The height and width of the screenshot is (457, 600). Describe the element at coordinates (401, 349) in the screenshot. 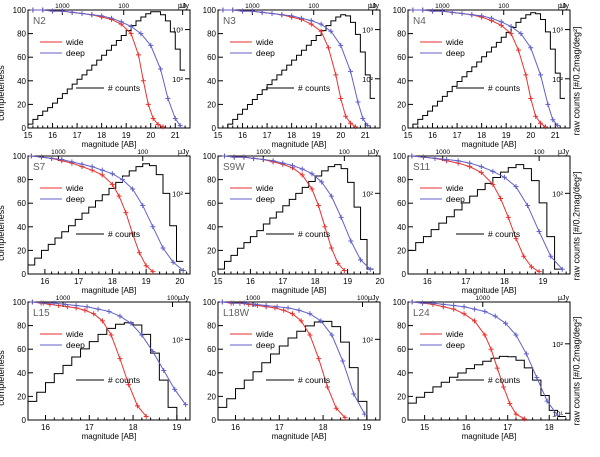

I see `y-tick-label: 60` at that location.